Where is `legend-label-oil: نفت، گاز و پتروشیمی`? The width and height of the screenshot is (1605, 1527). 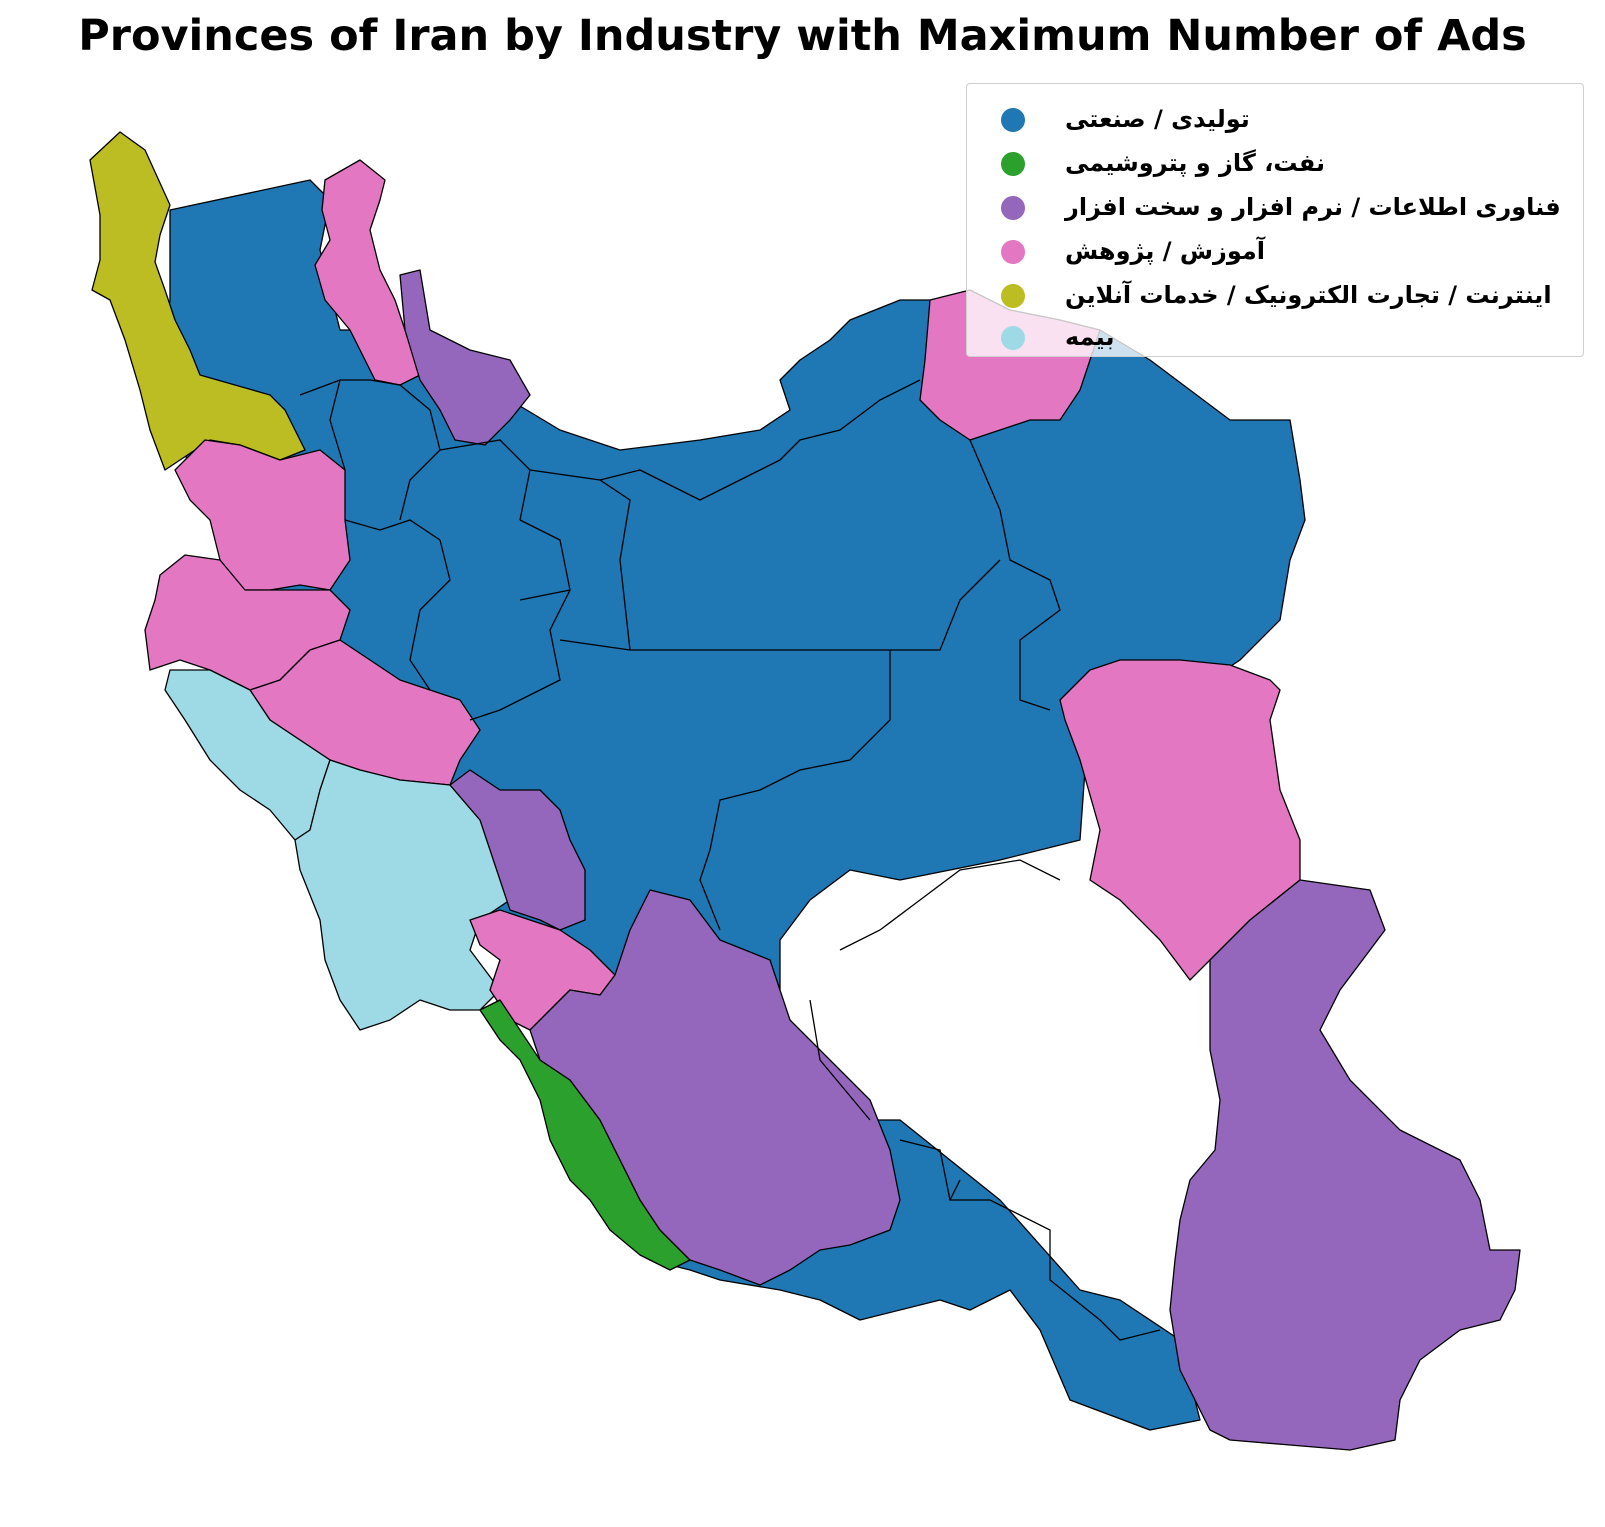
legend-label-oil: نفت، گاز و پتروشیمی is located at coordinates (1195, 163).